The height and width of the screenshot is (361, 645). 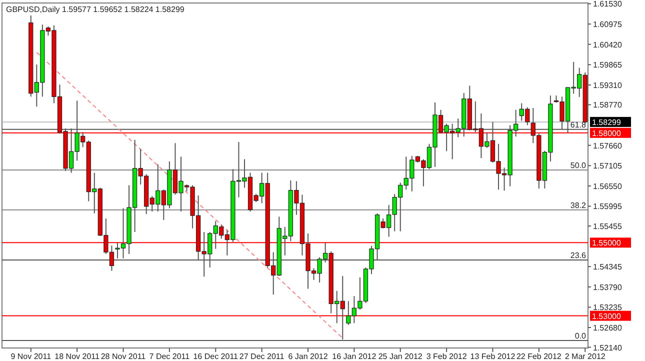 What do you see at coordinates (607, 347) in the screenshot?
I see `y-tick-label: 1.52140` at bounding box center [607, 347].